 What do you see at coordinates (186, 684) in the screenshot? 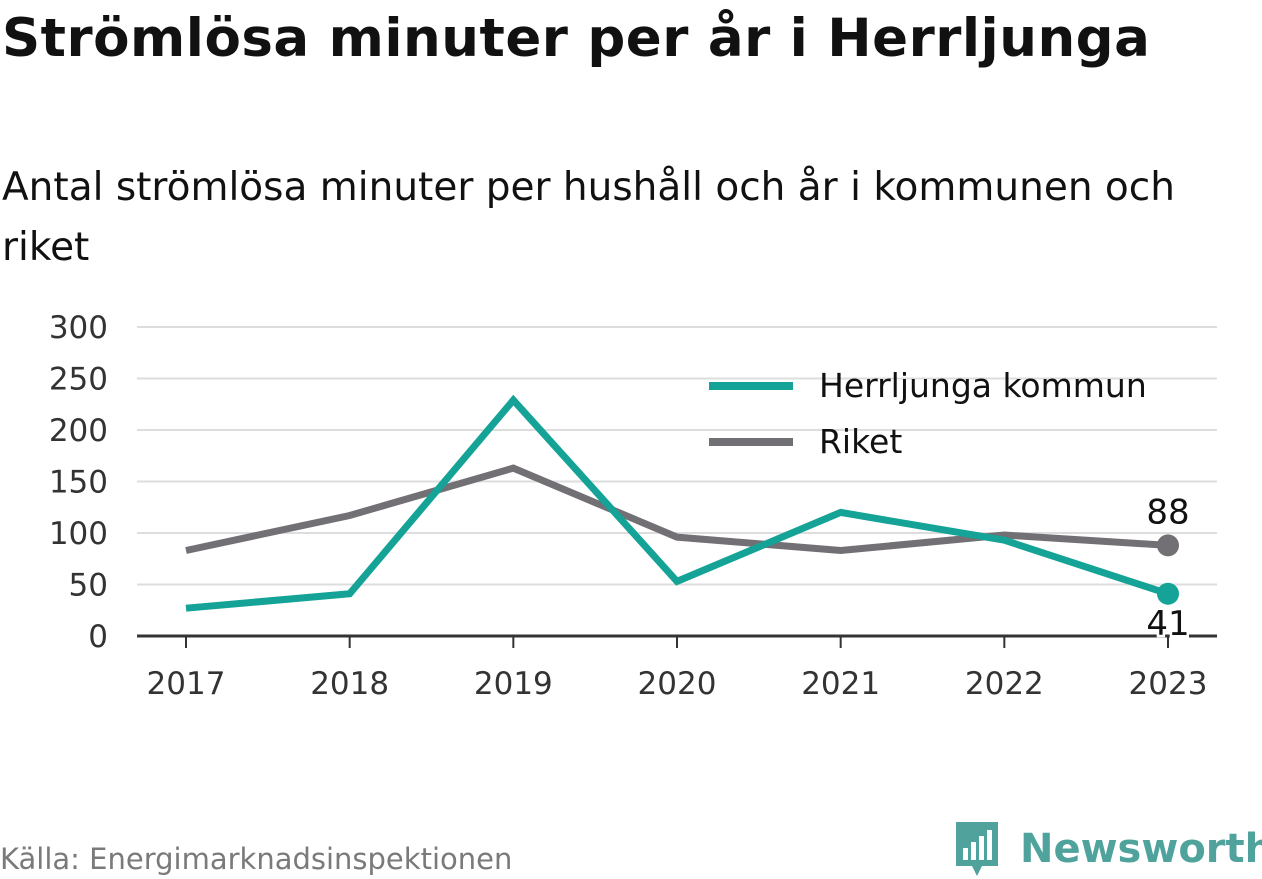
I see `x-tick-label: 2017` at bounding box center [186, 684].